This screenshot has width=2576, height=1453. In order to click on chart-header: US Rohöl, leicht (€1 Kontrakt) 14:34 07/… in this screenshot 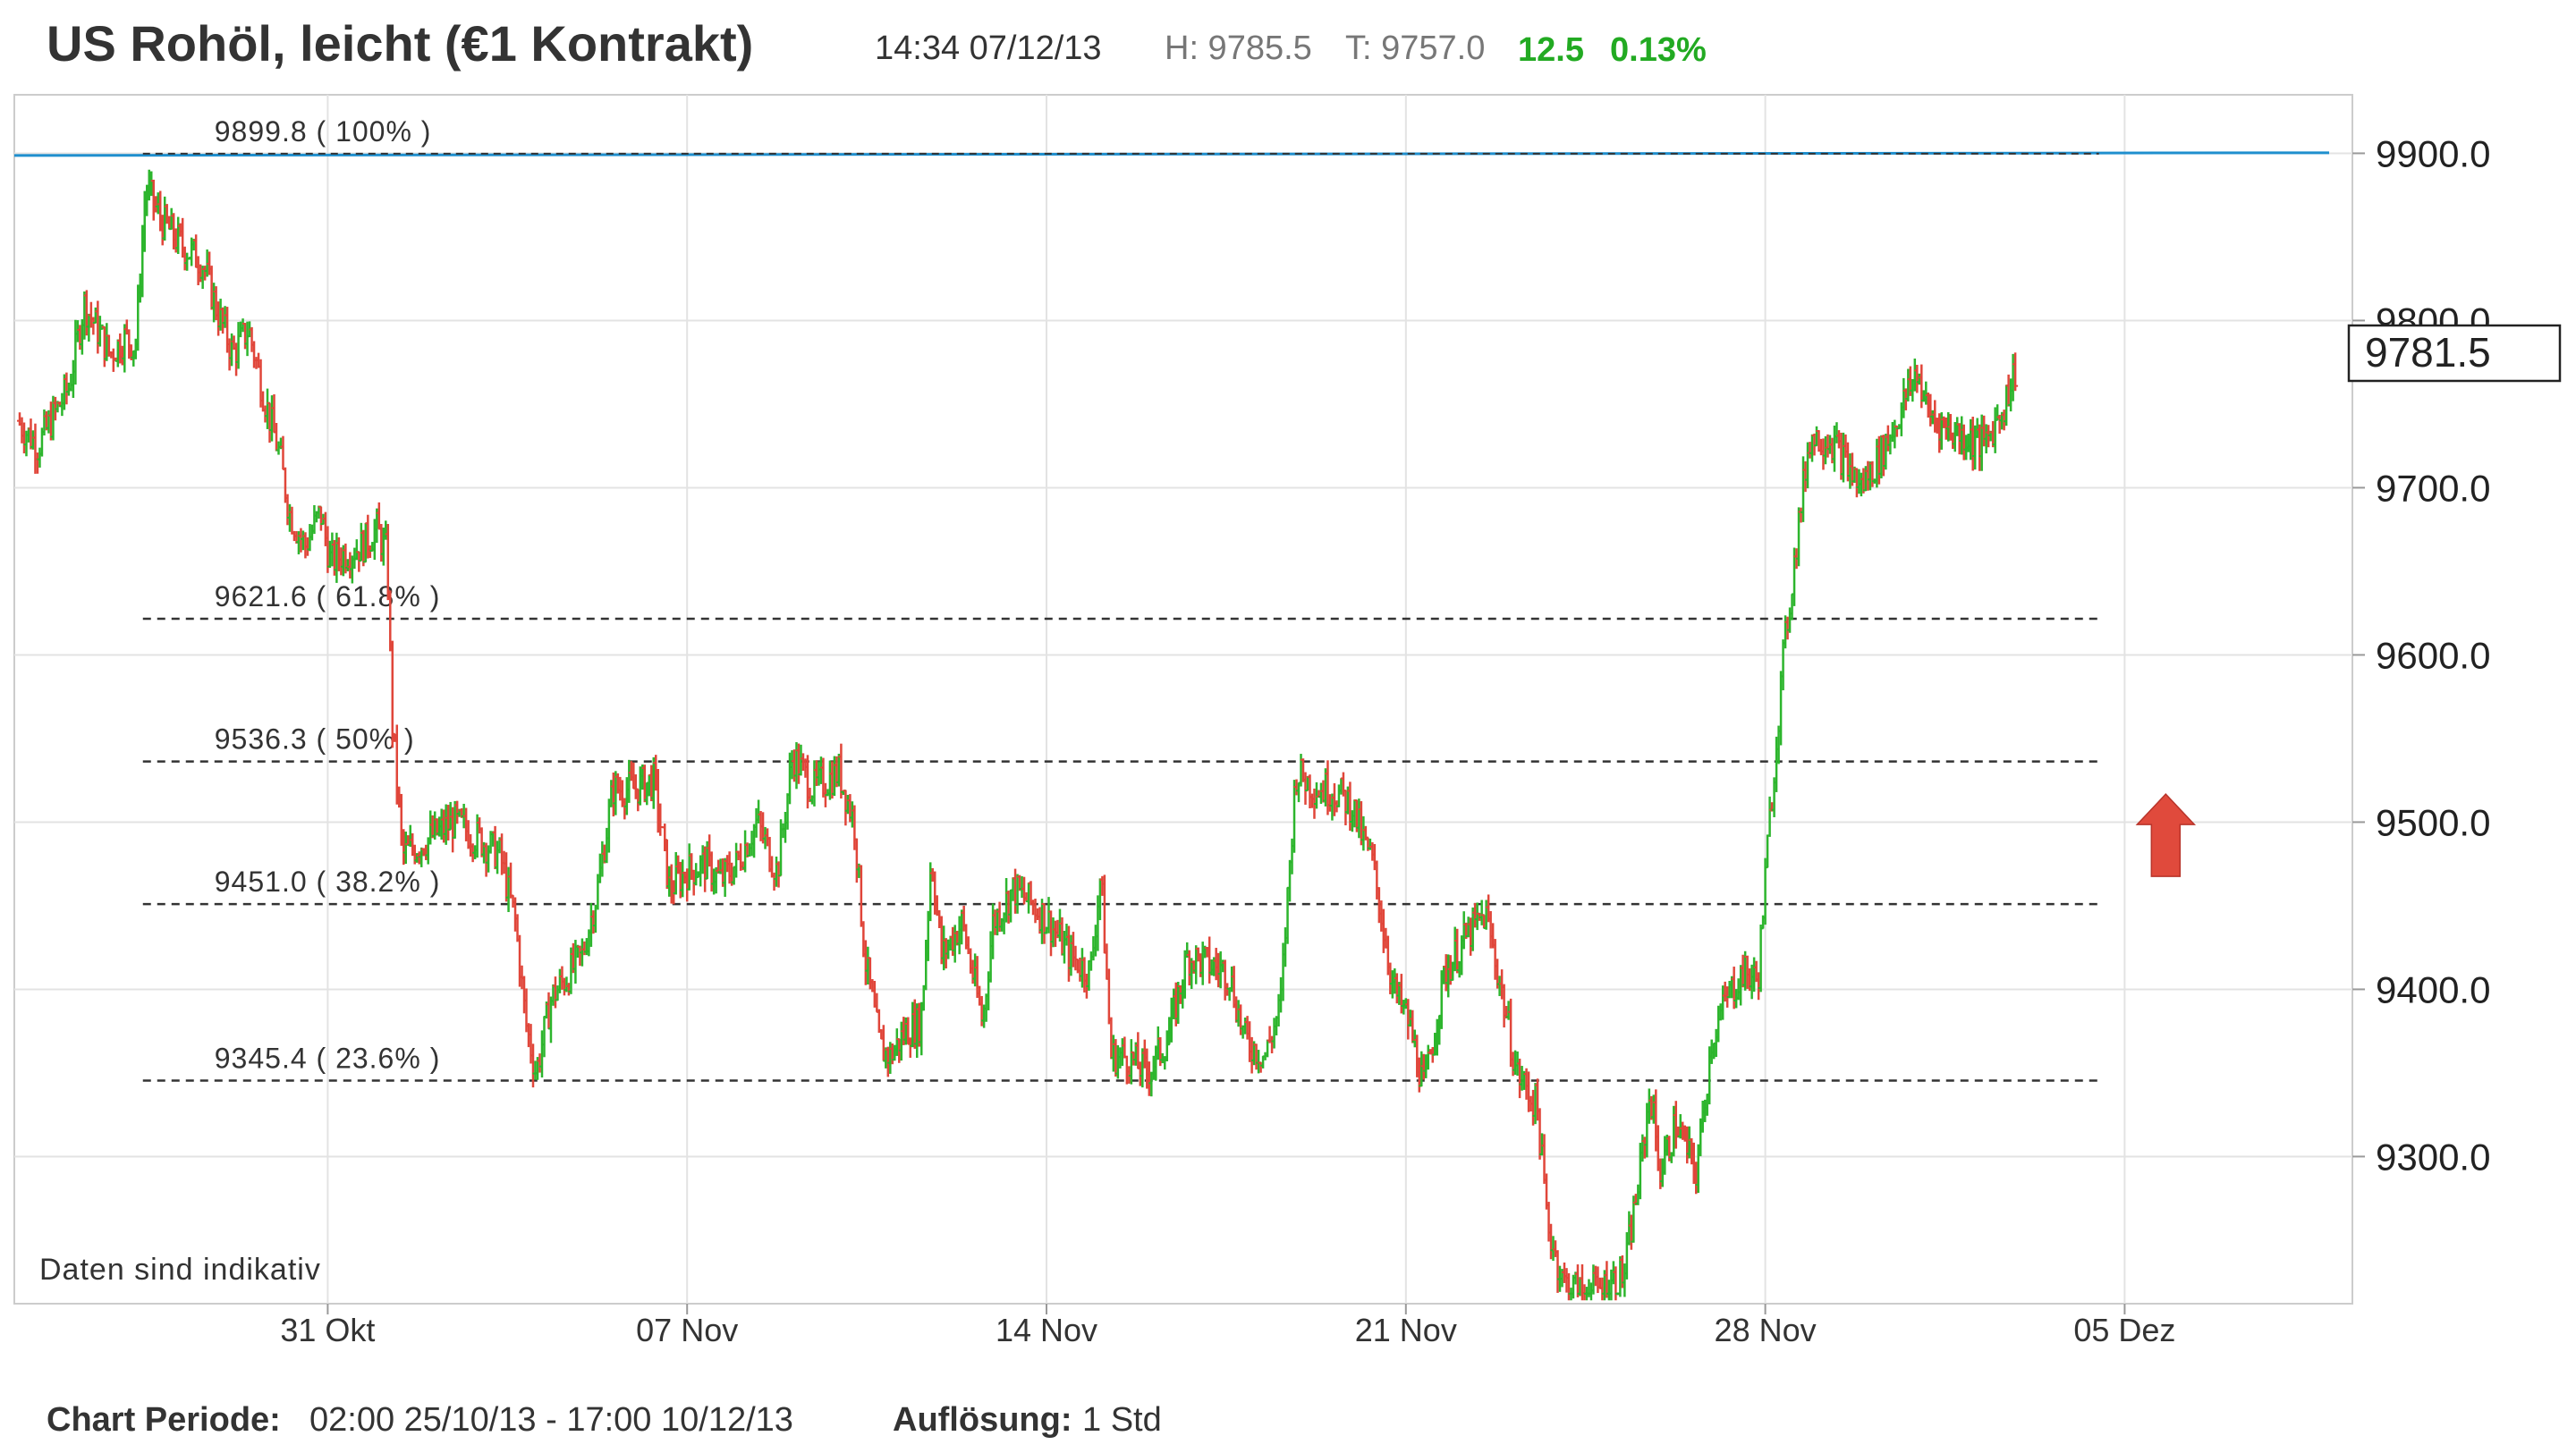, I will do `click(877, 43)`.